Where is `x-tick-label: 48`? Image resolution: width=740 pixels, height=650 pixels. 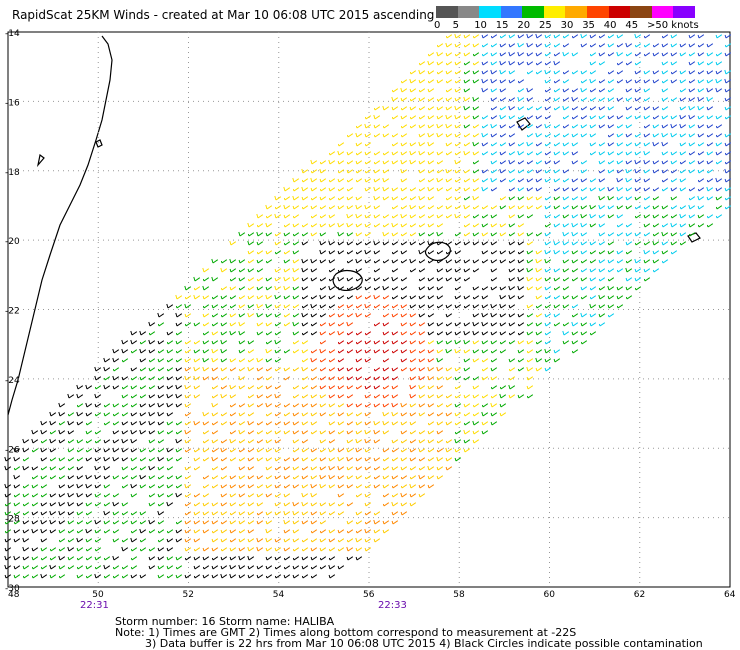
x-tick-label: 48 is located at coordinates (14, 595).